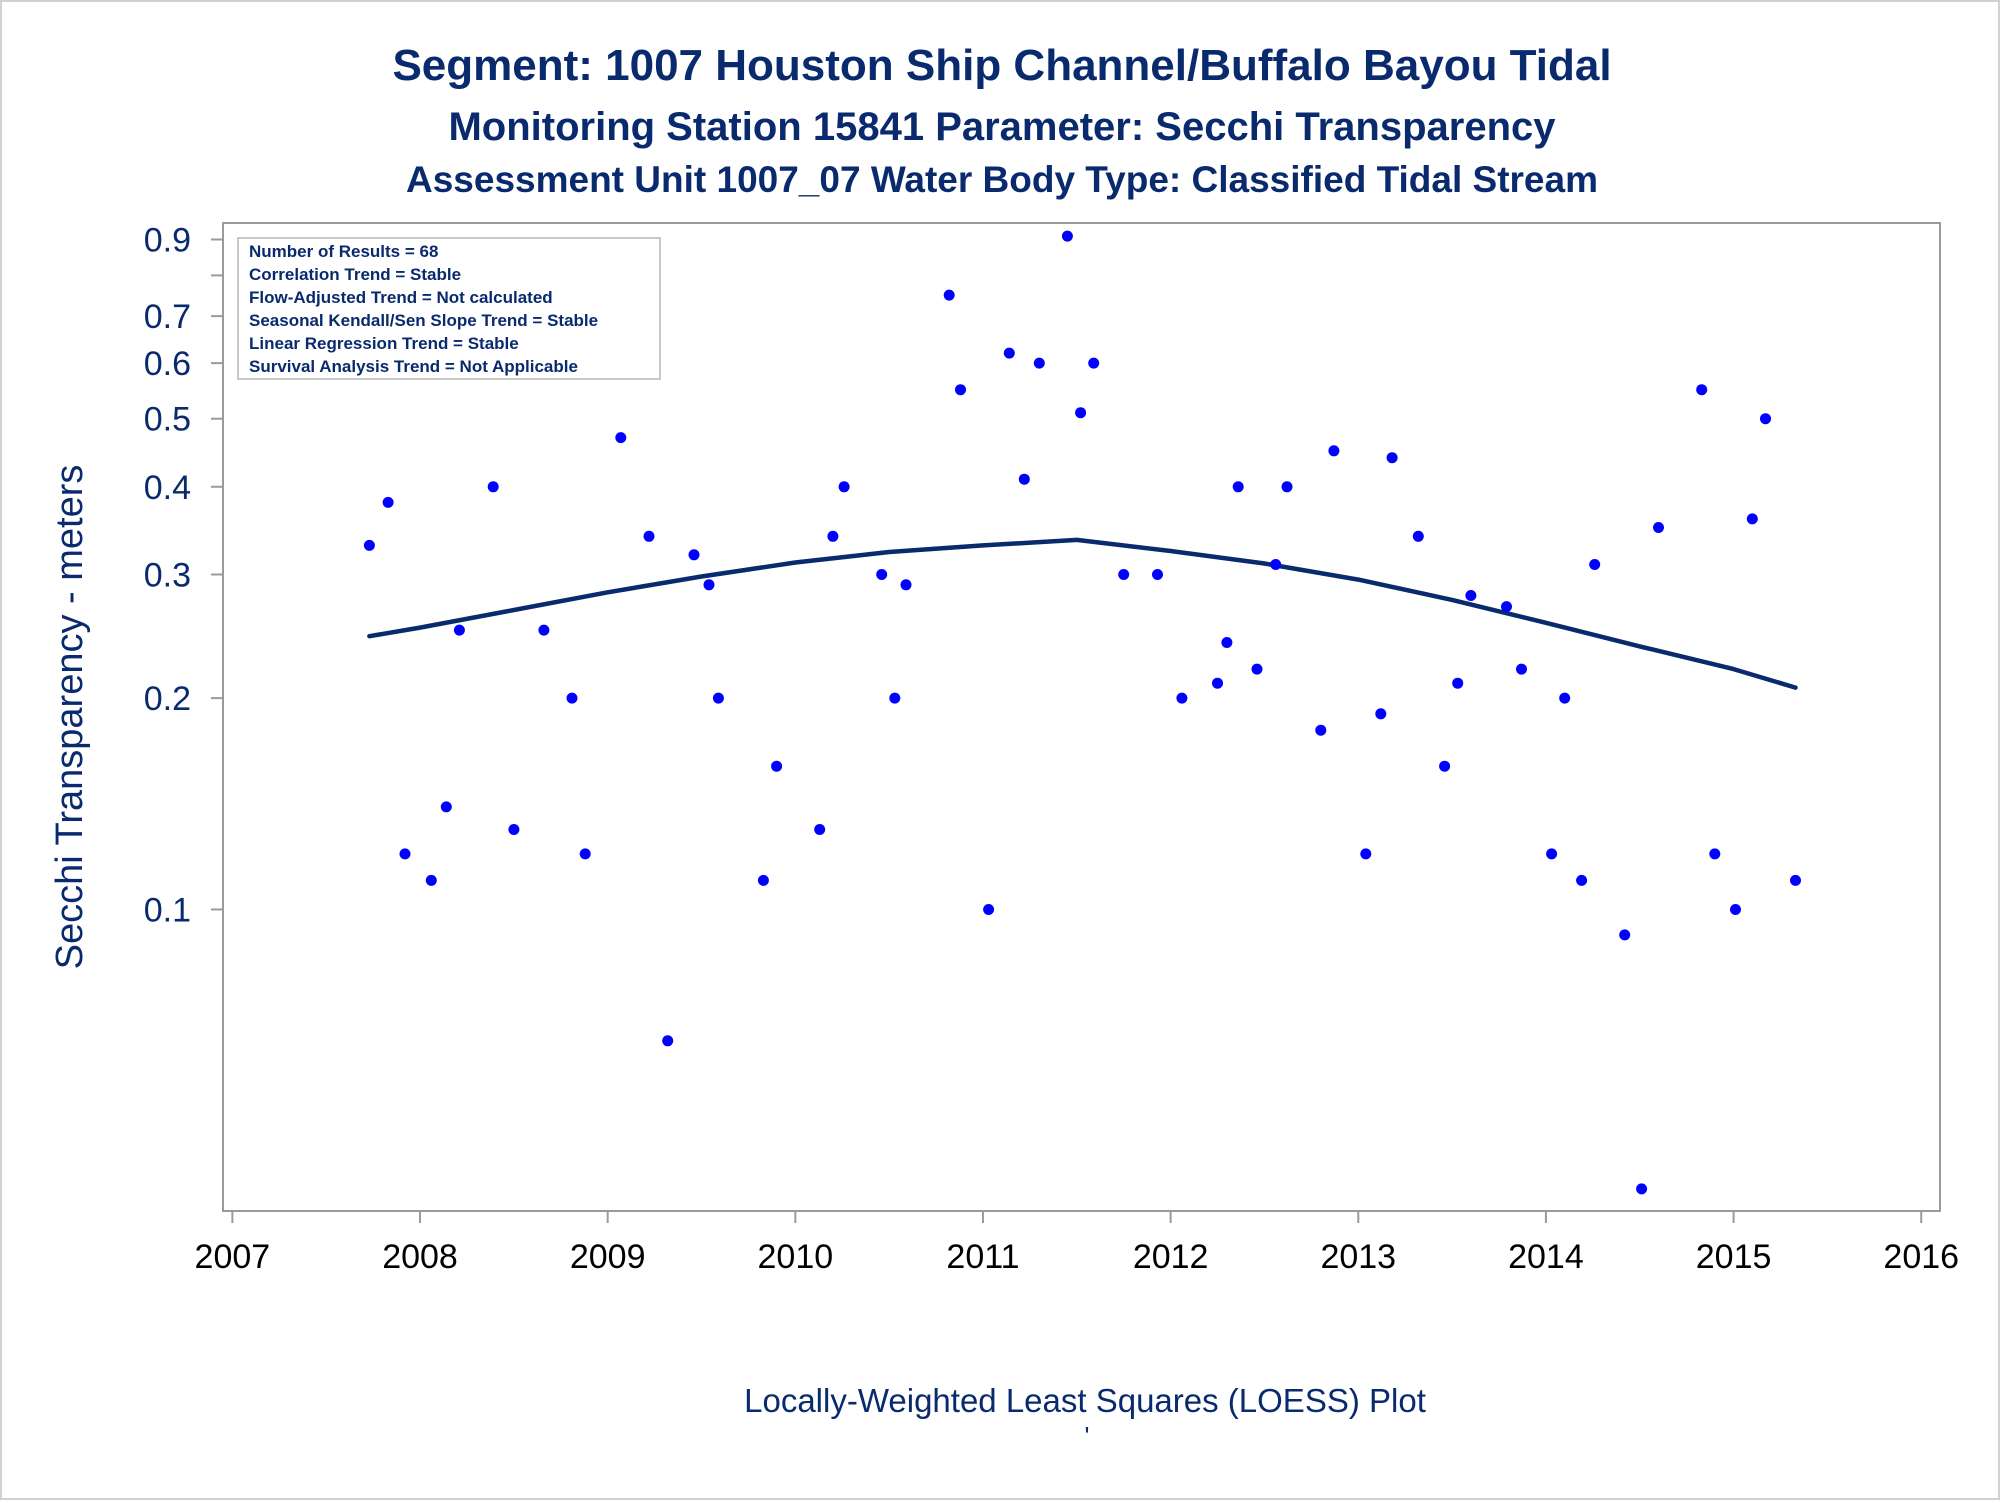  I want to click on stats-line-flow-adjusted: Flow-Adjusted Trend = Not calculated, so click(401, 297).